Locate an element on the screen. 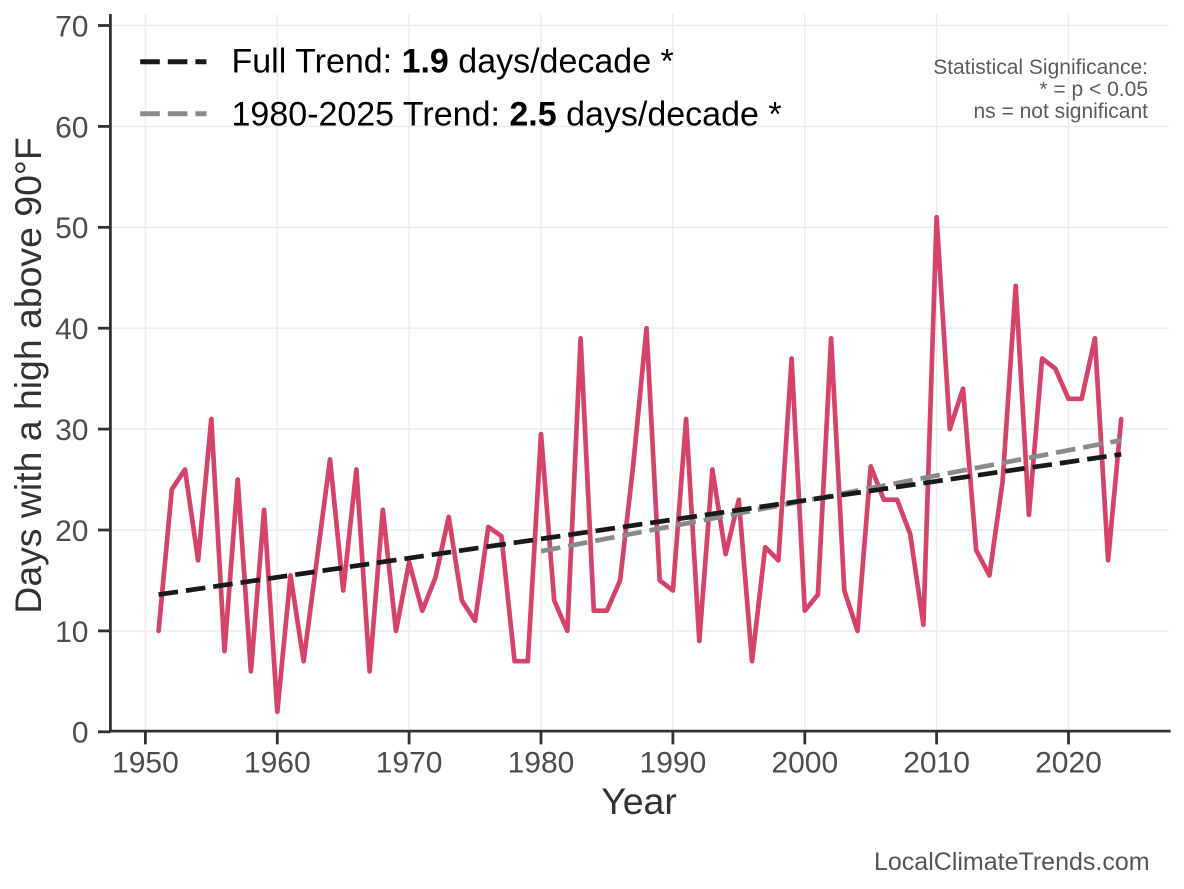  svg-text: 2020 is located at coordinates (1068, 762).